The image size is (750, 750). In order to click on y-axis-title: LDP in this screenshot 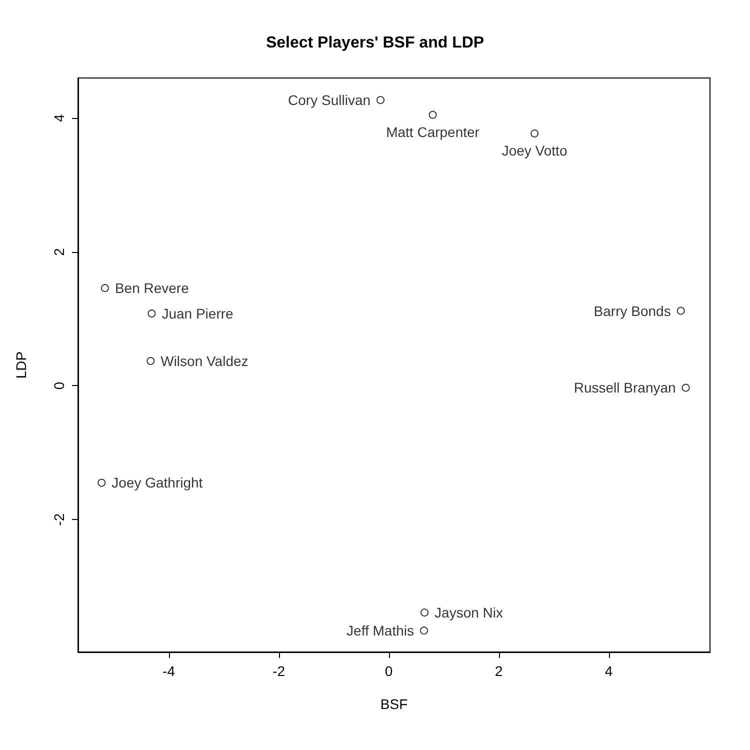, I will do `click(21, 365)`.